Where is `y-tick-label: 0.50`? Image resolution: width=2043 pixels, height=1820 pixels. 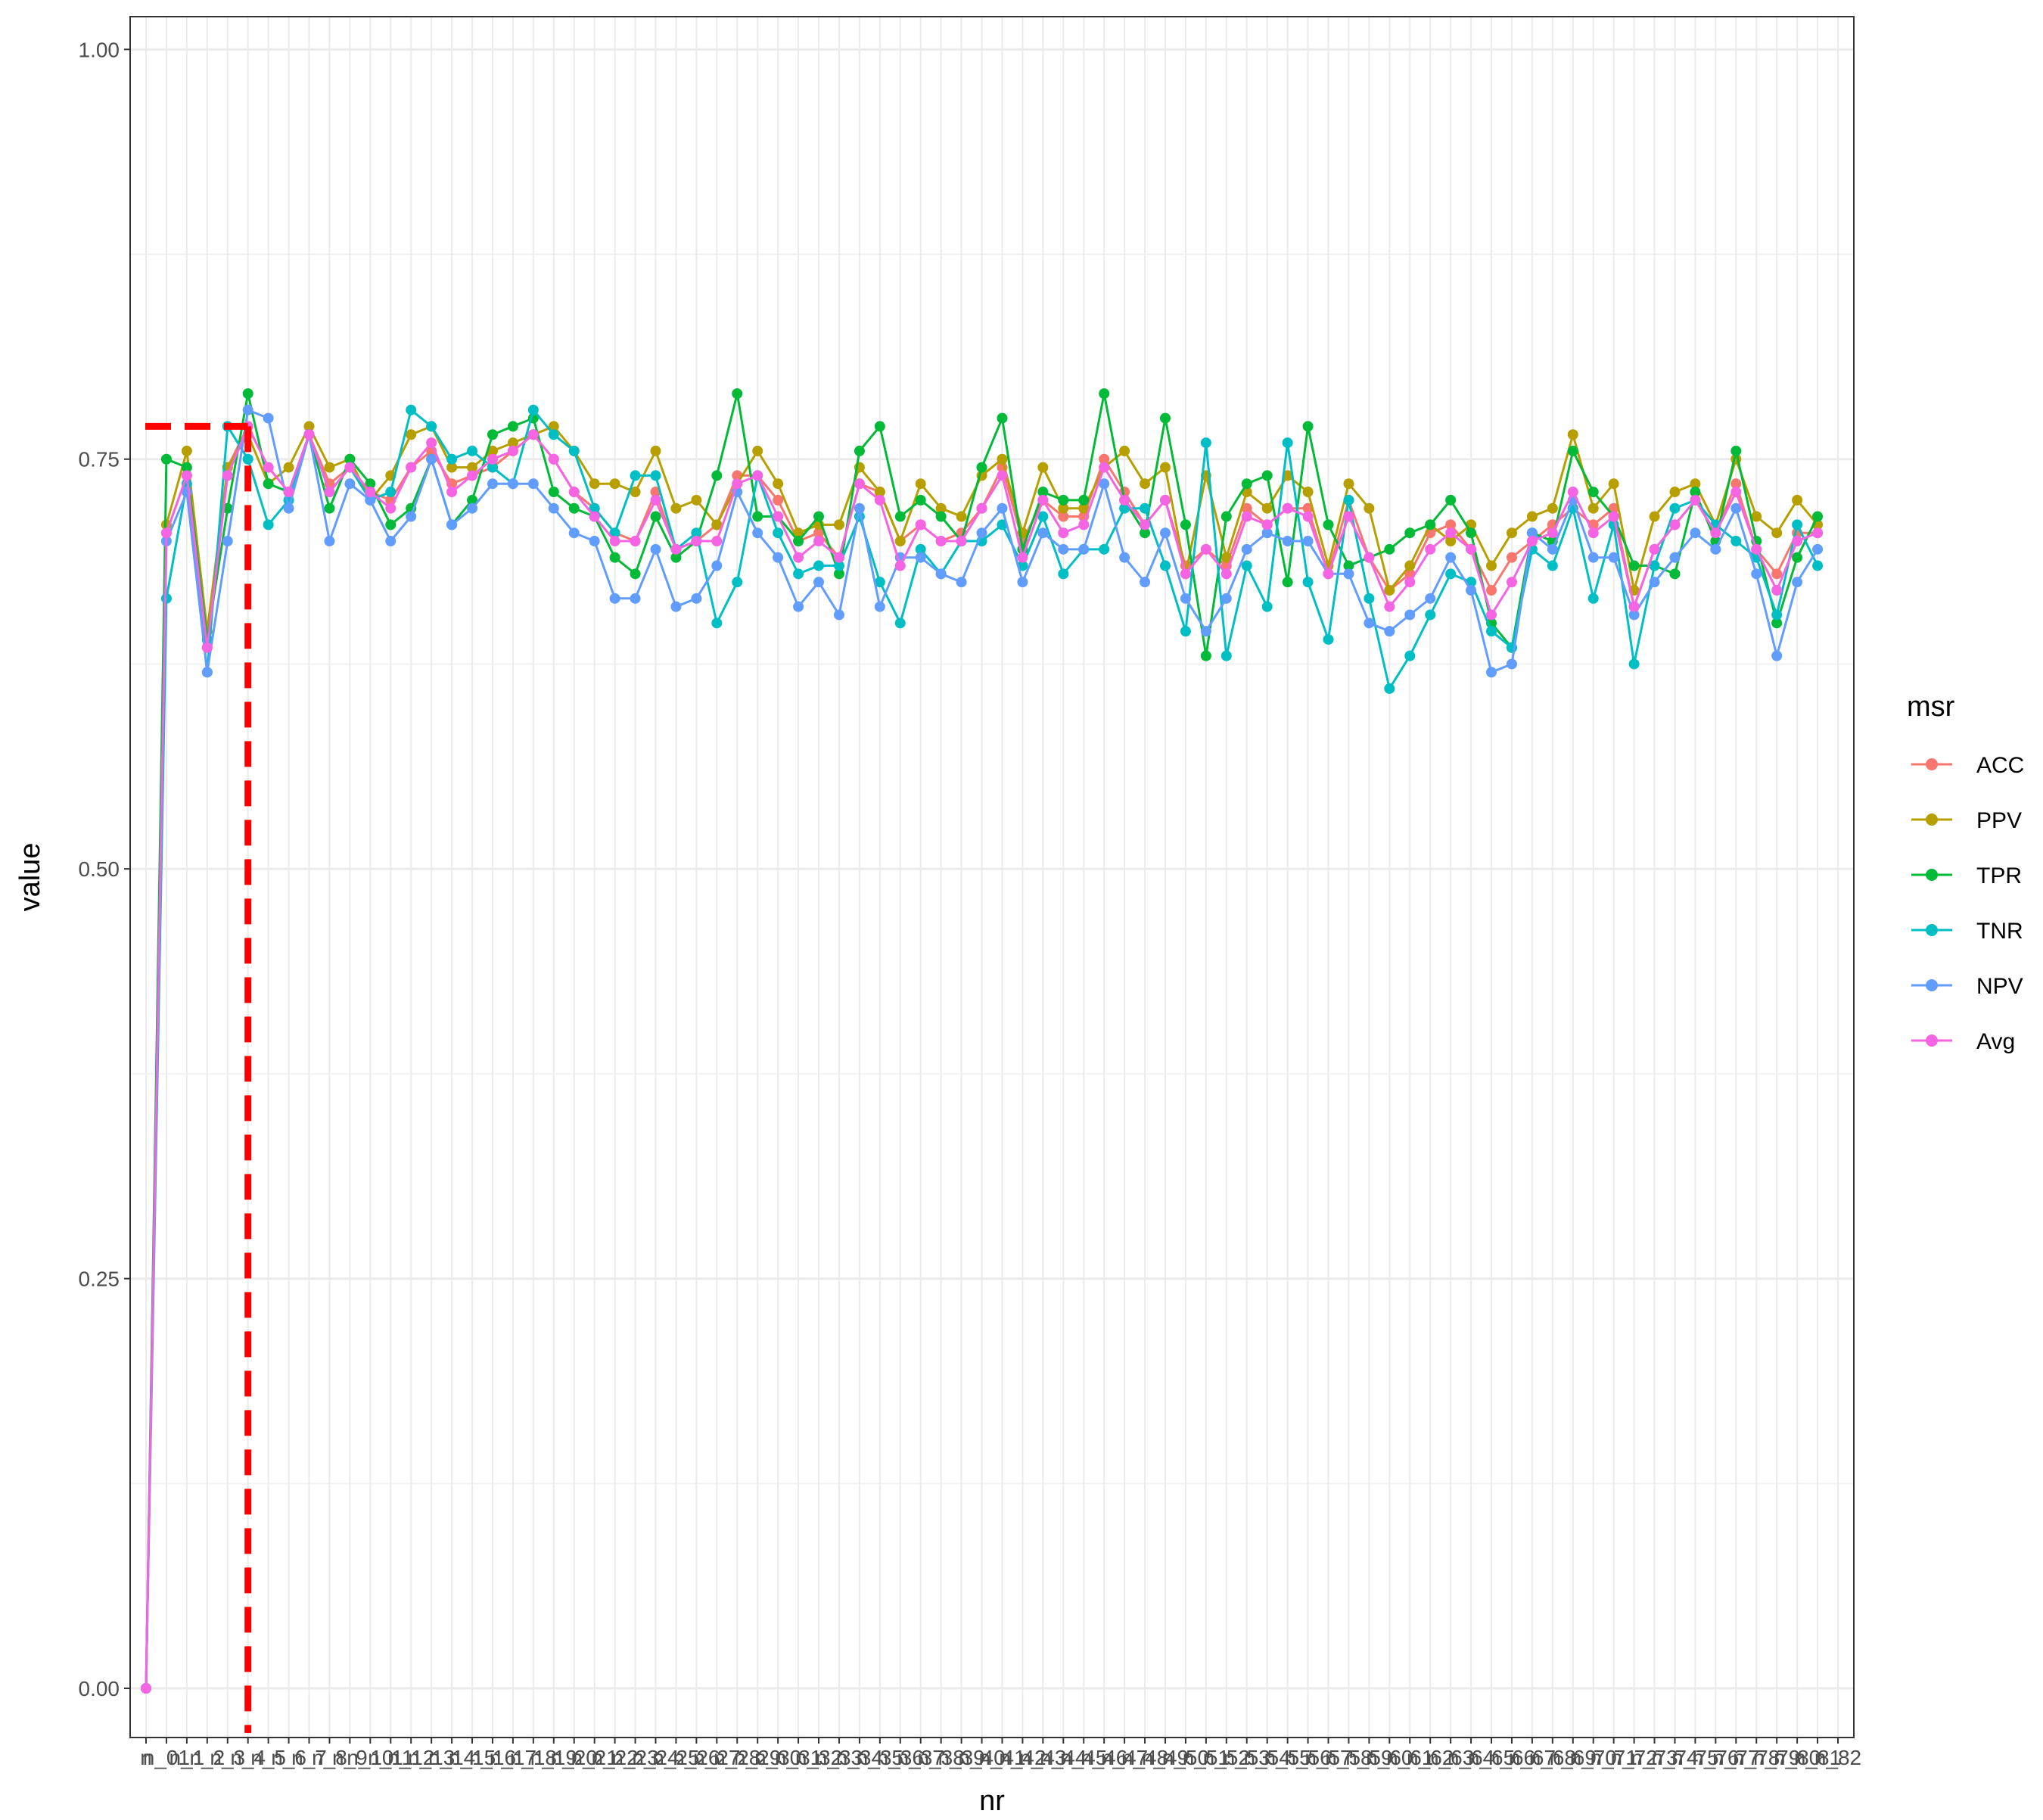 y-tick-label: 0.50 is located at coordinates (99, 869).